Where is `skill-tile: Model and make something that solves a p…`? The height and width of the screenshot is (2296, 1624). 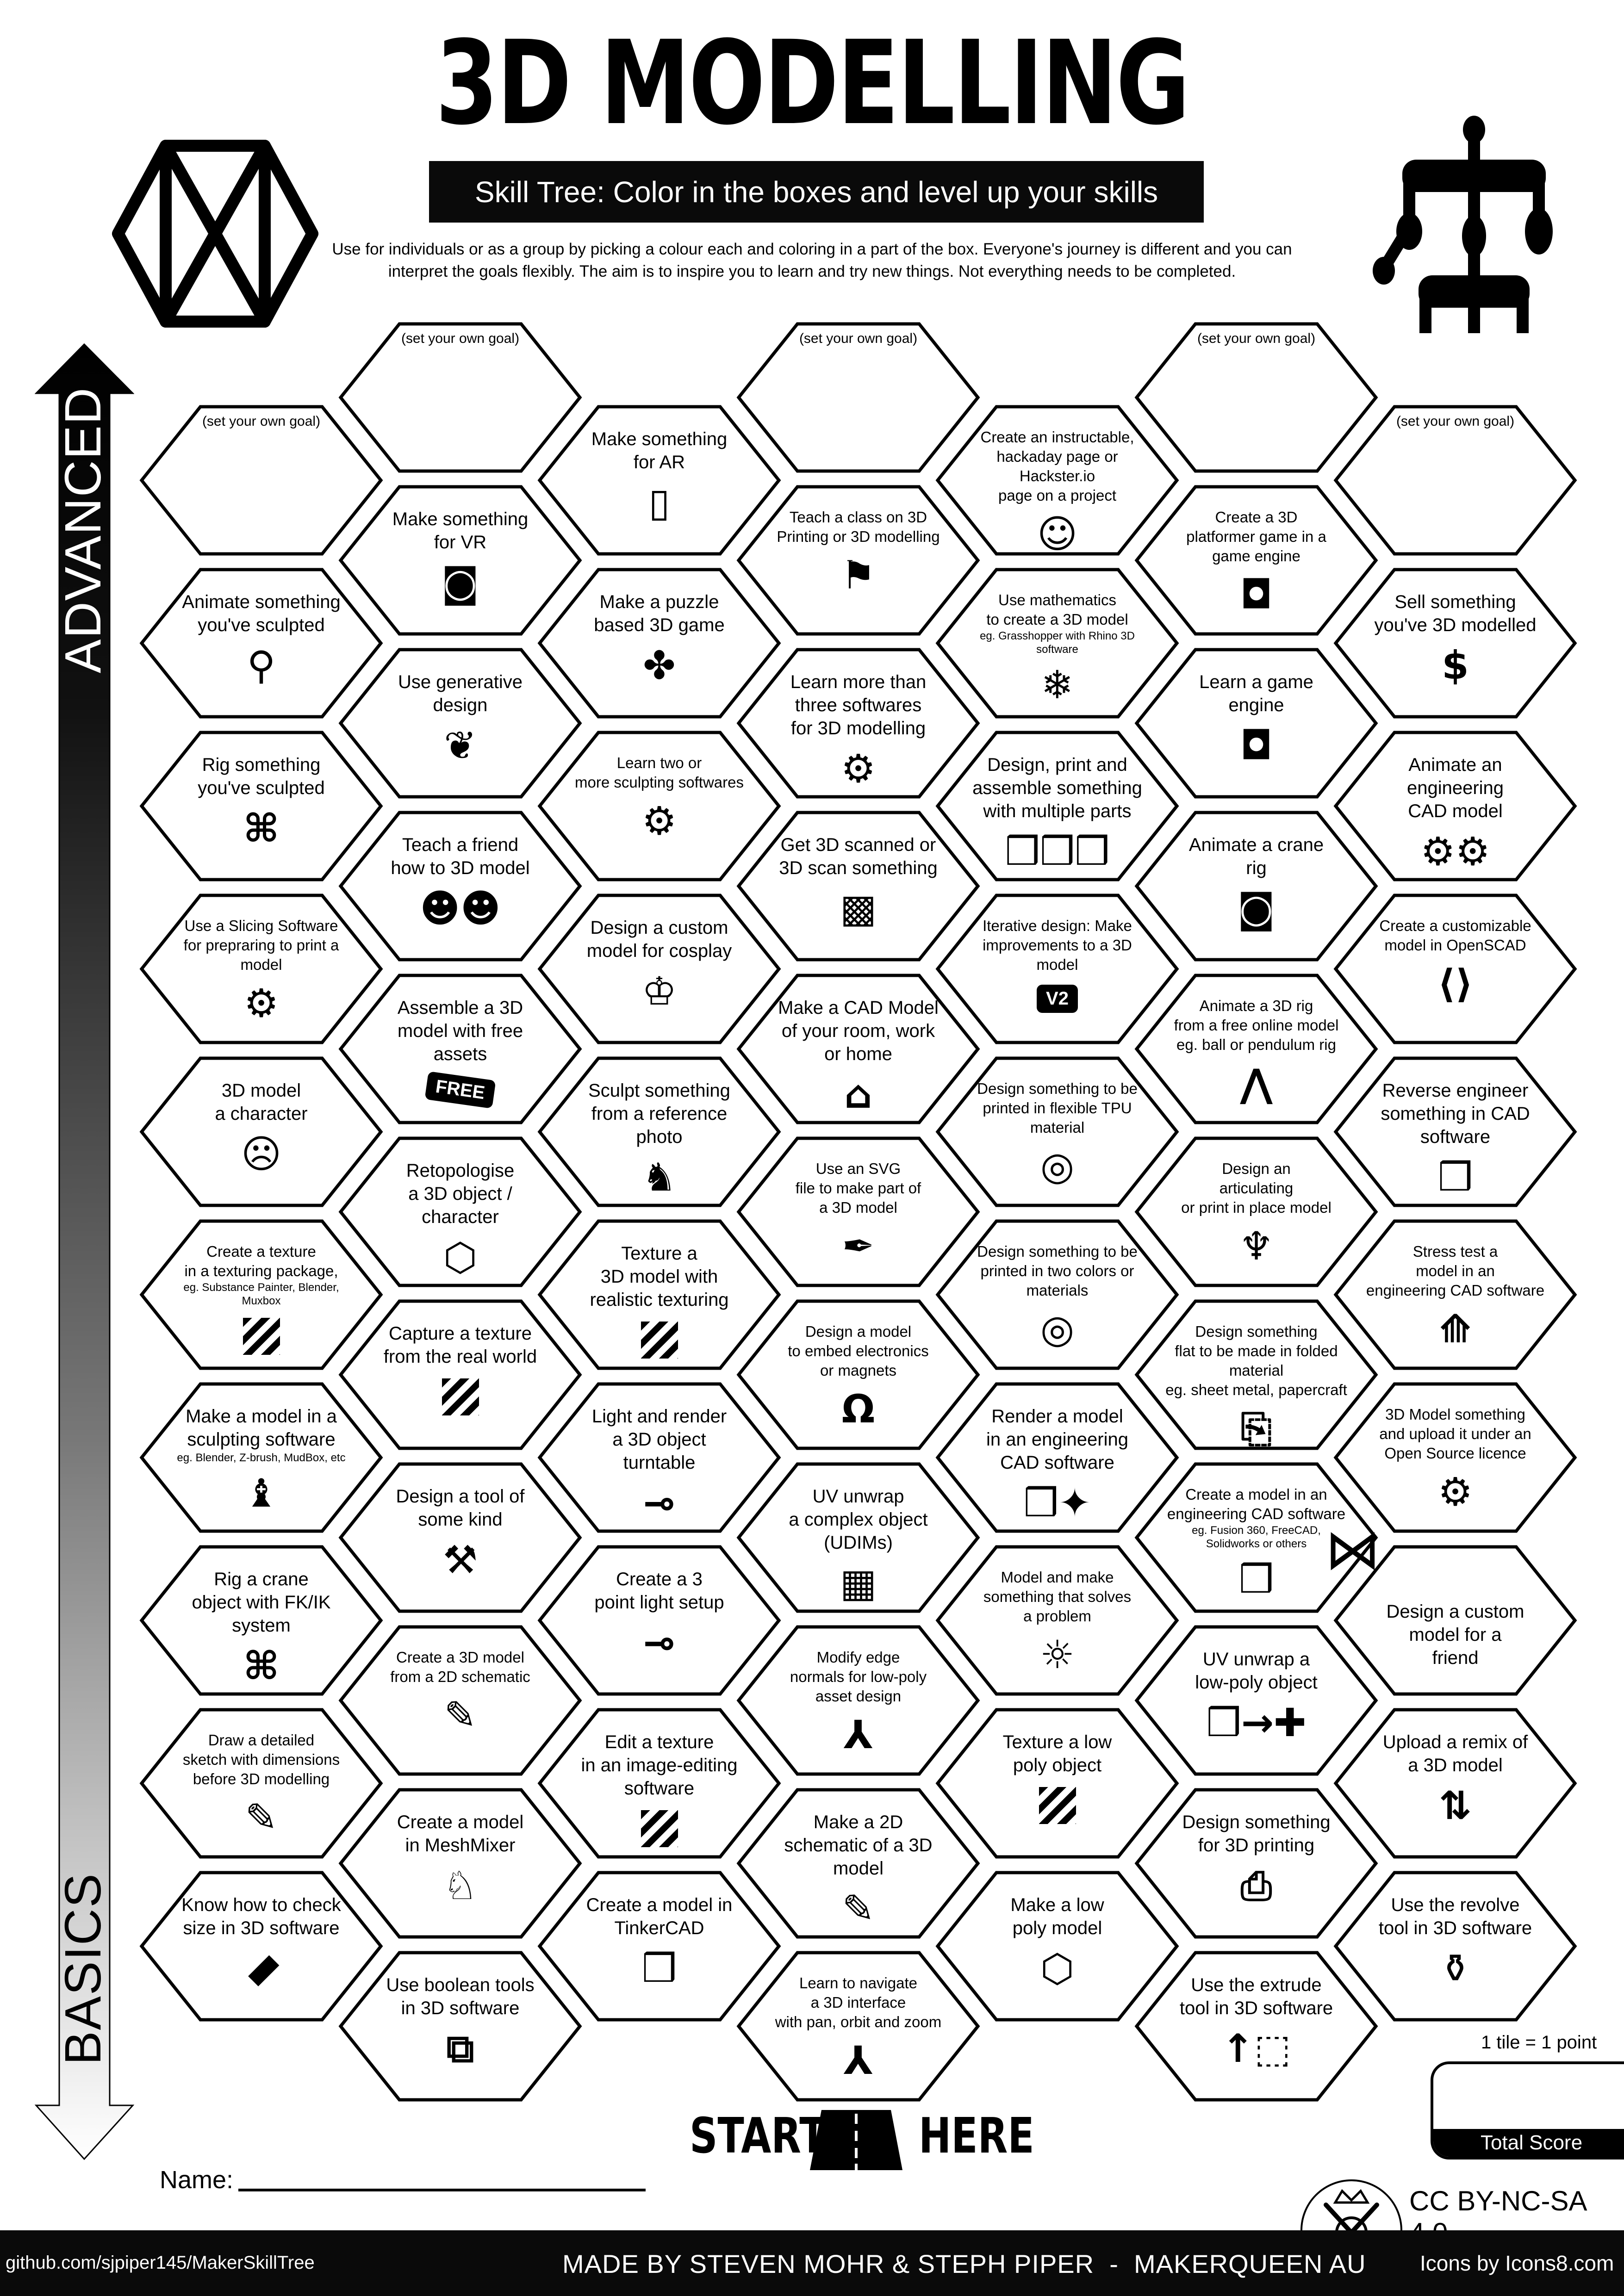
skill-tile: Model and make something that solves a p… is located at coordinates (1057, 1621).